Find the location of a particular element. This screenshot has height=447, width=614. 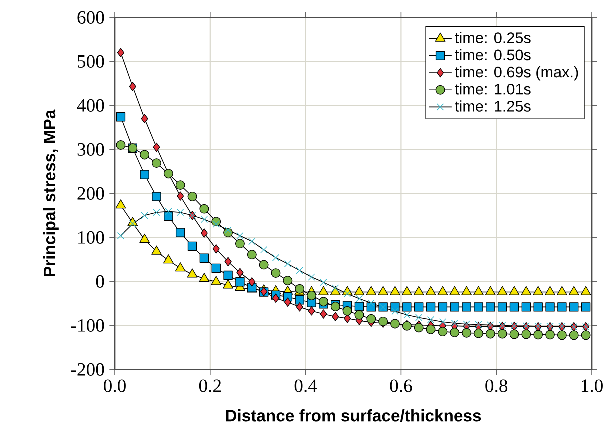

x-tick-label: 1.0 is located at coordinates (592, 386).